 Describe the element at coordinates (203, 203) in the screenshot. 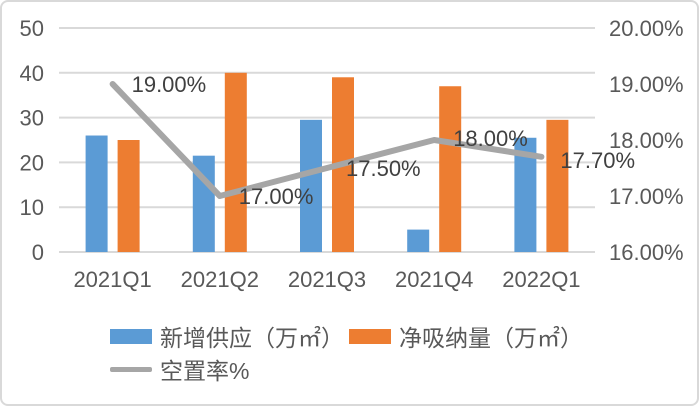

I see `bar-new-supply-2021Q2` at that location.